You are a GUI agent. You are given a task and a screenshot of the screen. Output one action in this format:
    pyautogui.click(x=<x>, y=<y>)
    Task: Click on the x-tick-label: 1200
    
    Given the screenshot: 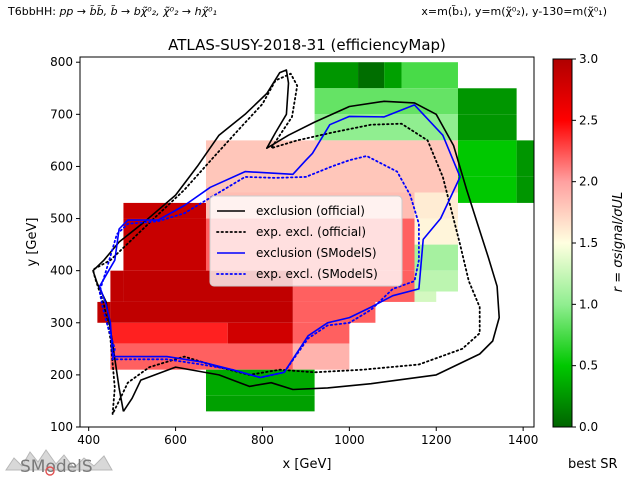 What is the action you would take?
    pyautogui.click(x=436, y=440)
    